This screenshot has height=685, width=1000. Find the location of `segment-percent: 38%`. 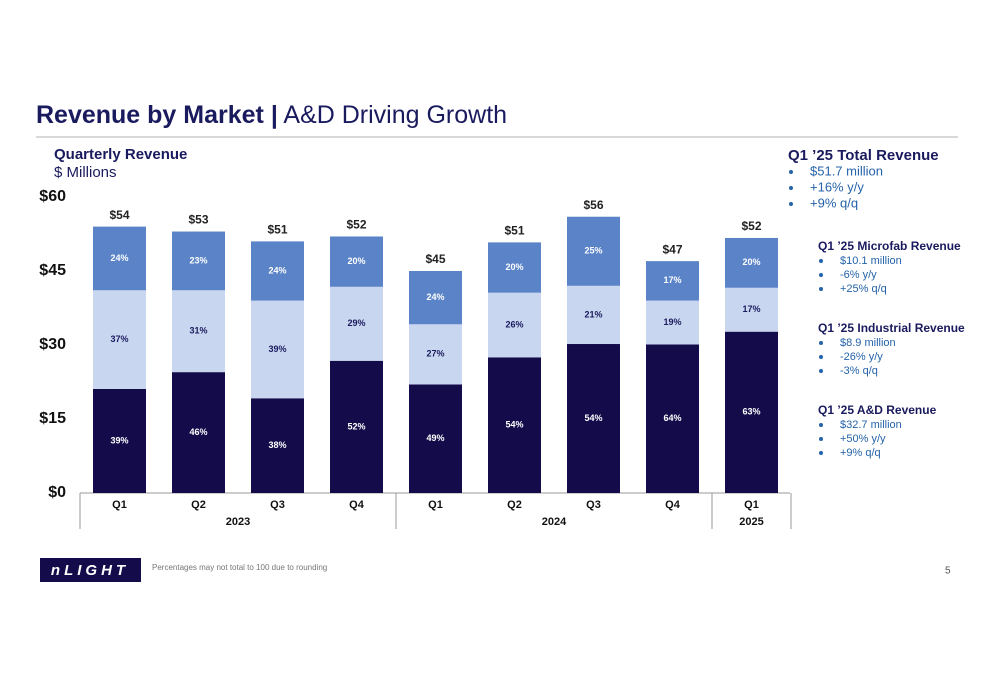

segment-percent: 38% is located at coordinates (277, 445).